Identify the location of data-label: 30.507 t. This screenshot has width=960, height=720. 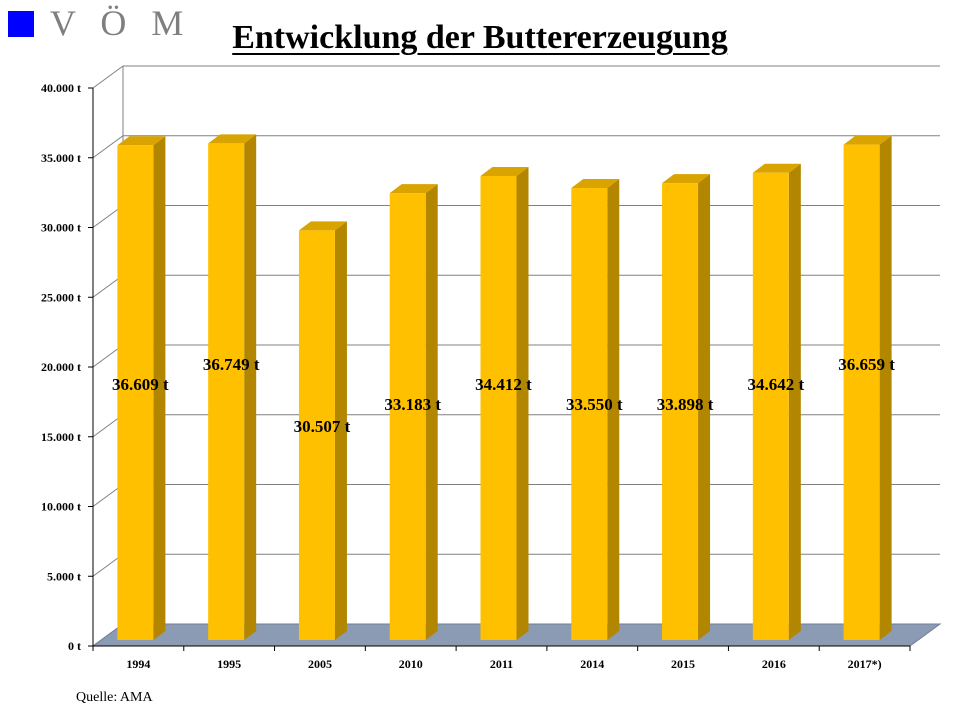
(322, 426).